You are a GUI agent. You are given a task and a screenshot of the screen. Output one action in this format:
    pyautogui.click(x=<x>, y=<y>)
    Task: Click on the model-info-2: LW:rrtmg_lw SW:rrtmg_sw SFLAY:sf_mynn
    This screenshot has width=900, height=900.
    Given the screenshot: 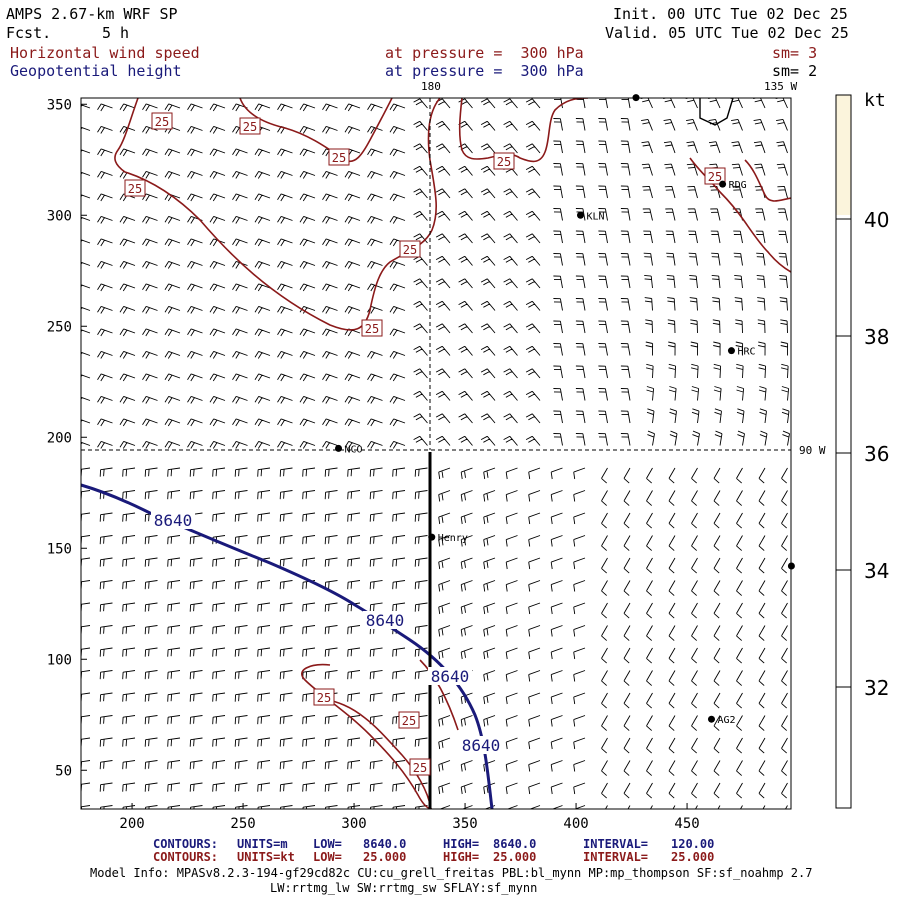 What is the action you would take?
    pyautogui.click(x=404, y=888)
    